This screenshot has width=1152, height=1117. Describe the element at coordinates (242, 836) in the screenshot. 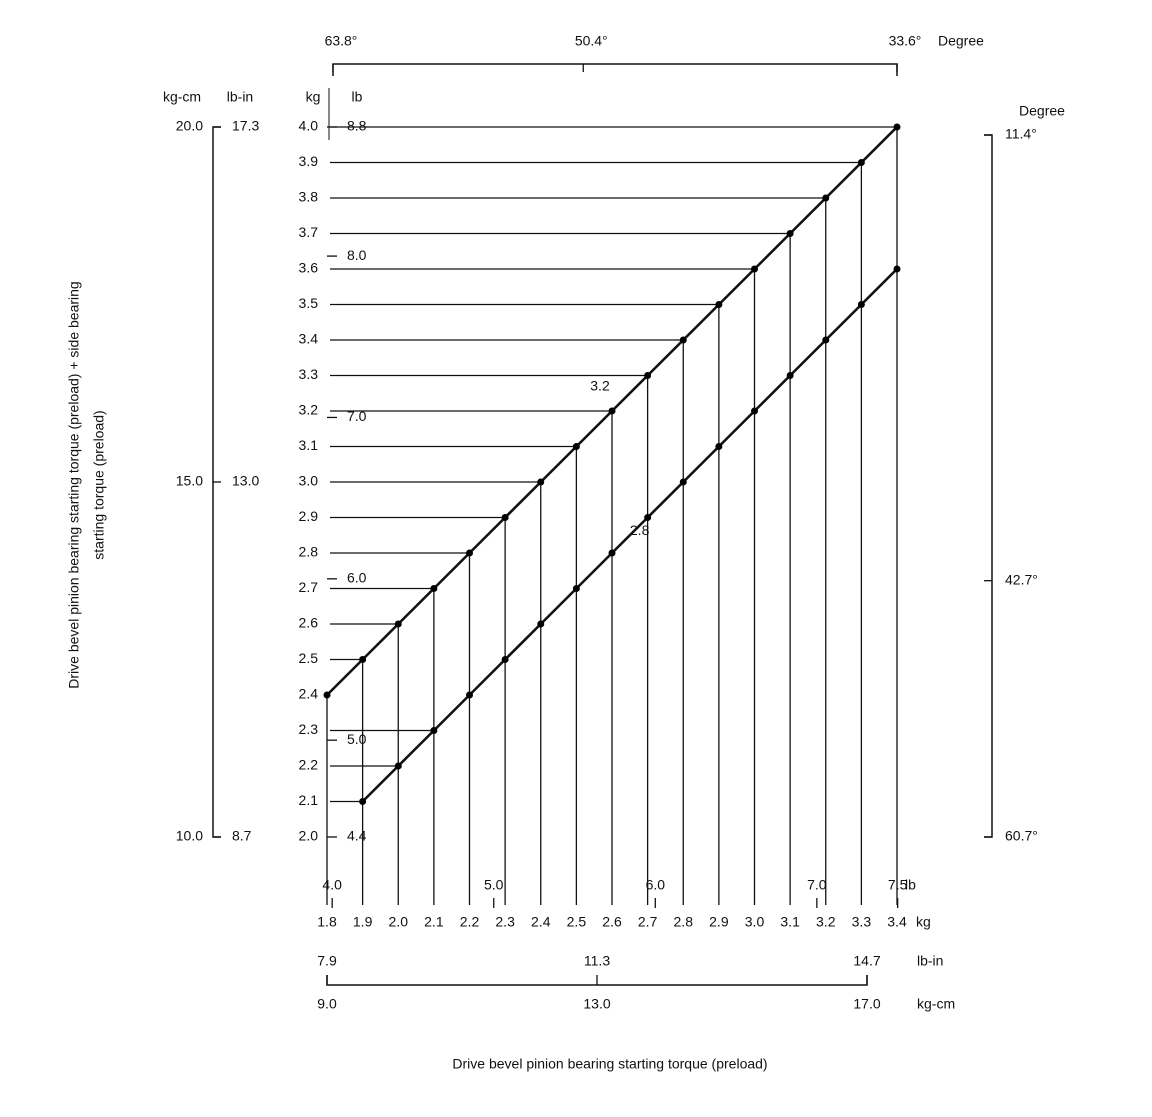

I see `scale-tick-label: 8.7` at that location.